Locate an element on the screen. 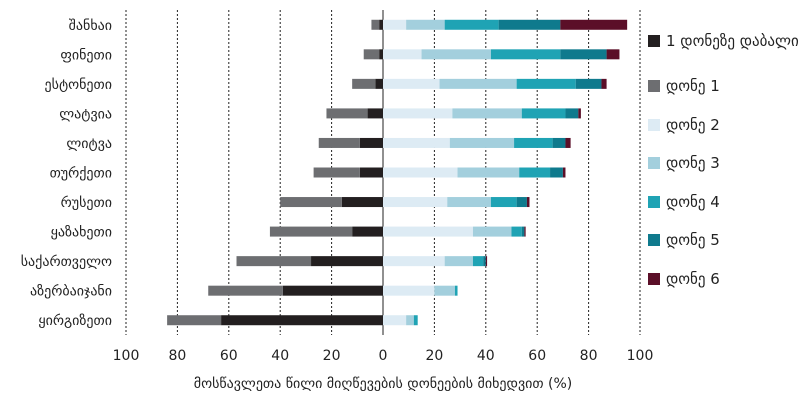 The image size is (807, 395). legend-item: 1 დონეზე დაბალი is located at coordinates (723, 41).